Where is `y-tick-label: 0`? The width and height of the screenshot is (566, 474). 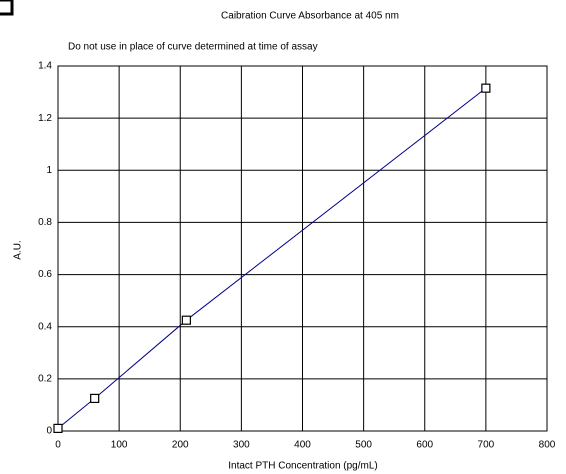 y-tick-label: 0 is located at coordinates (49, 431).